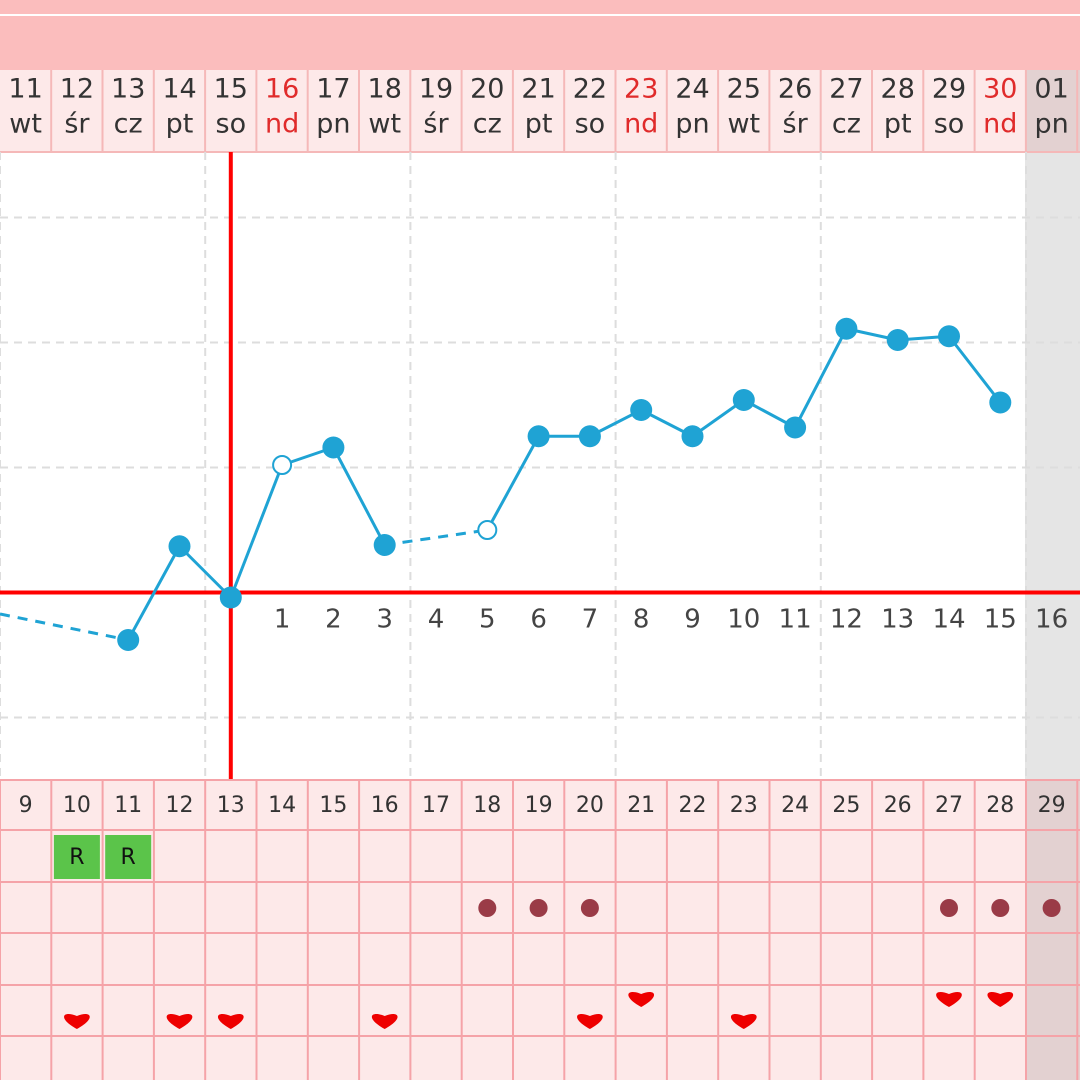 The height and width of the screenshot is (1084, 1080). I want to click on dpo-label: 10, so click(743, 620).